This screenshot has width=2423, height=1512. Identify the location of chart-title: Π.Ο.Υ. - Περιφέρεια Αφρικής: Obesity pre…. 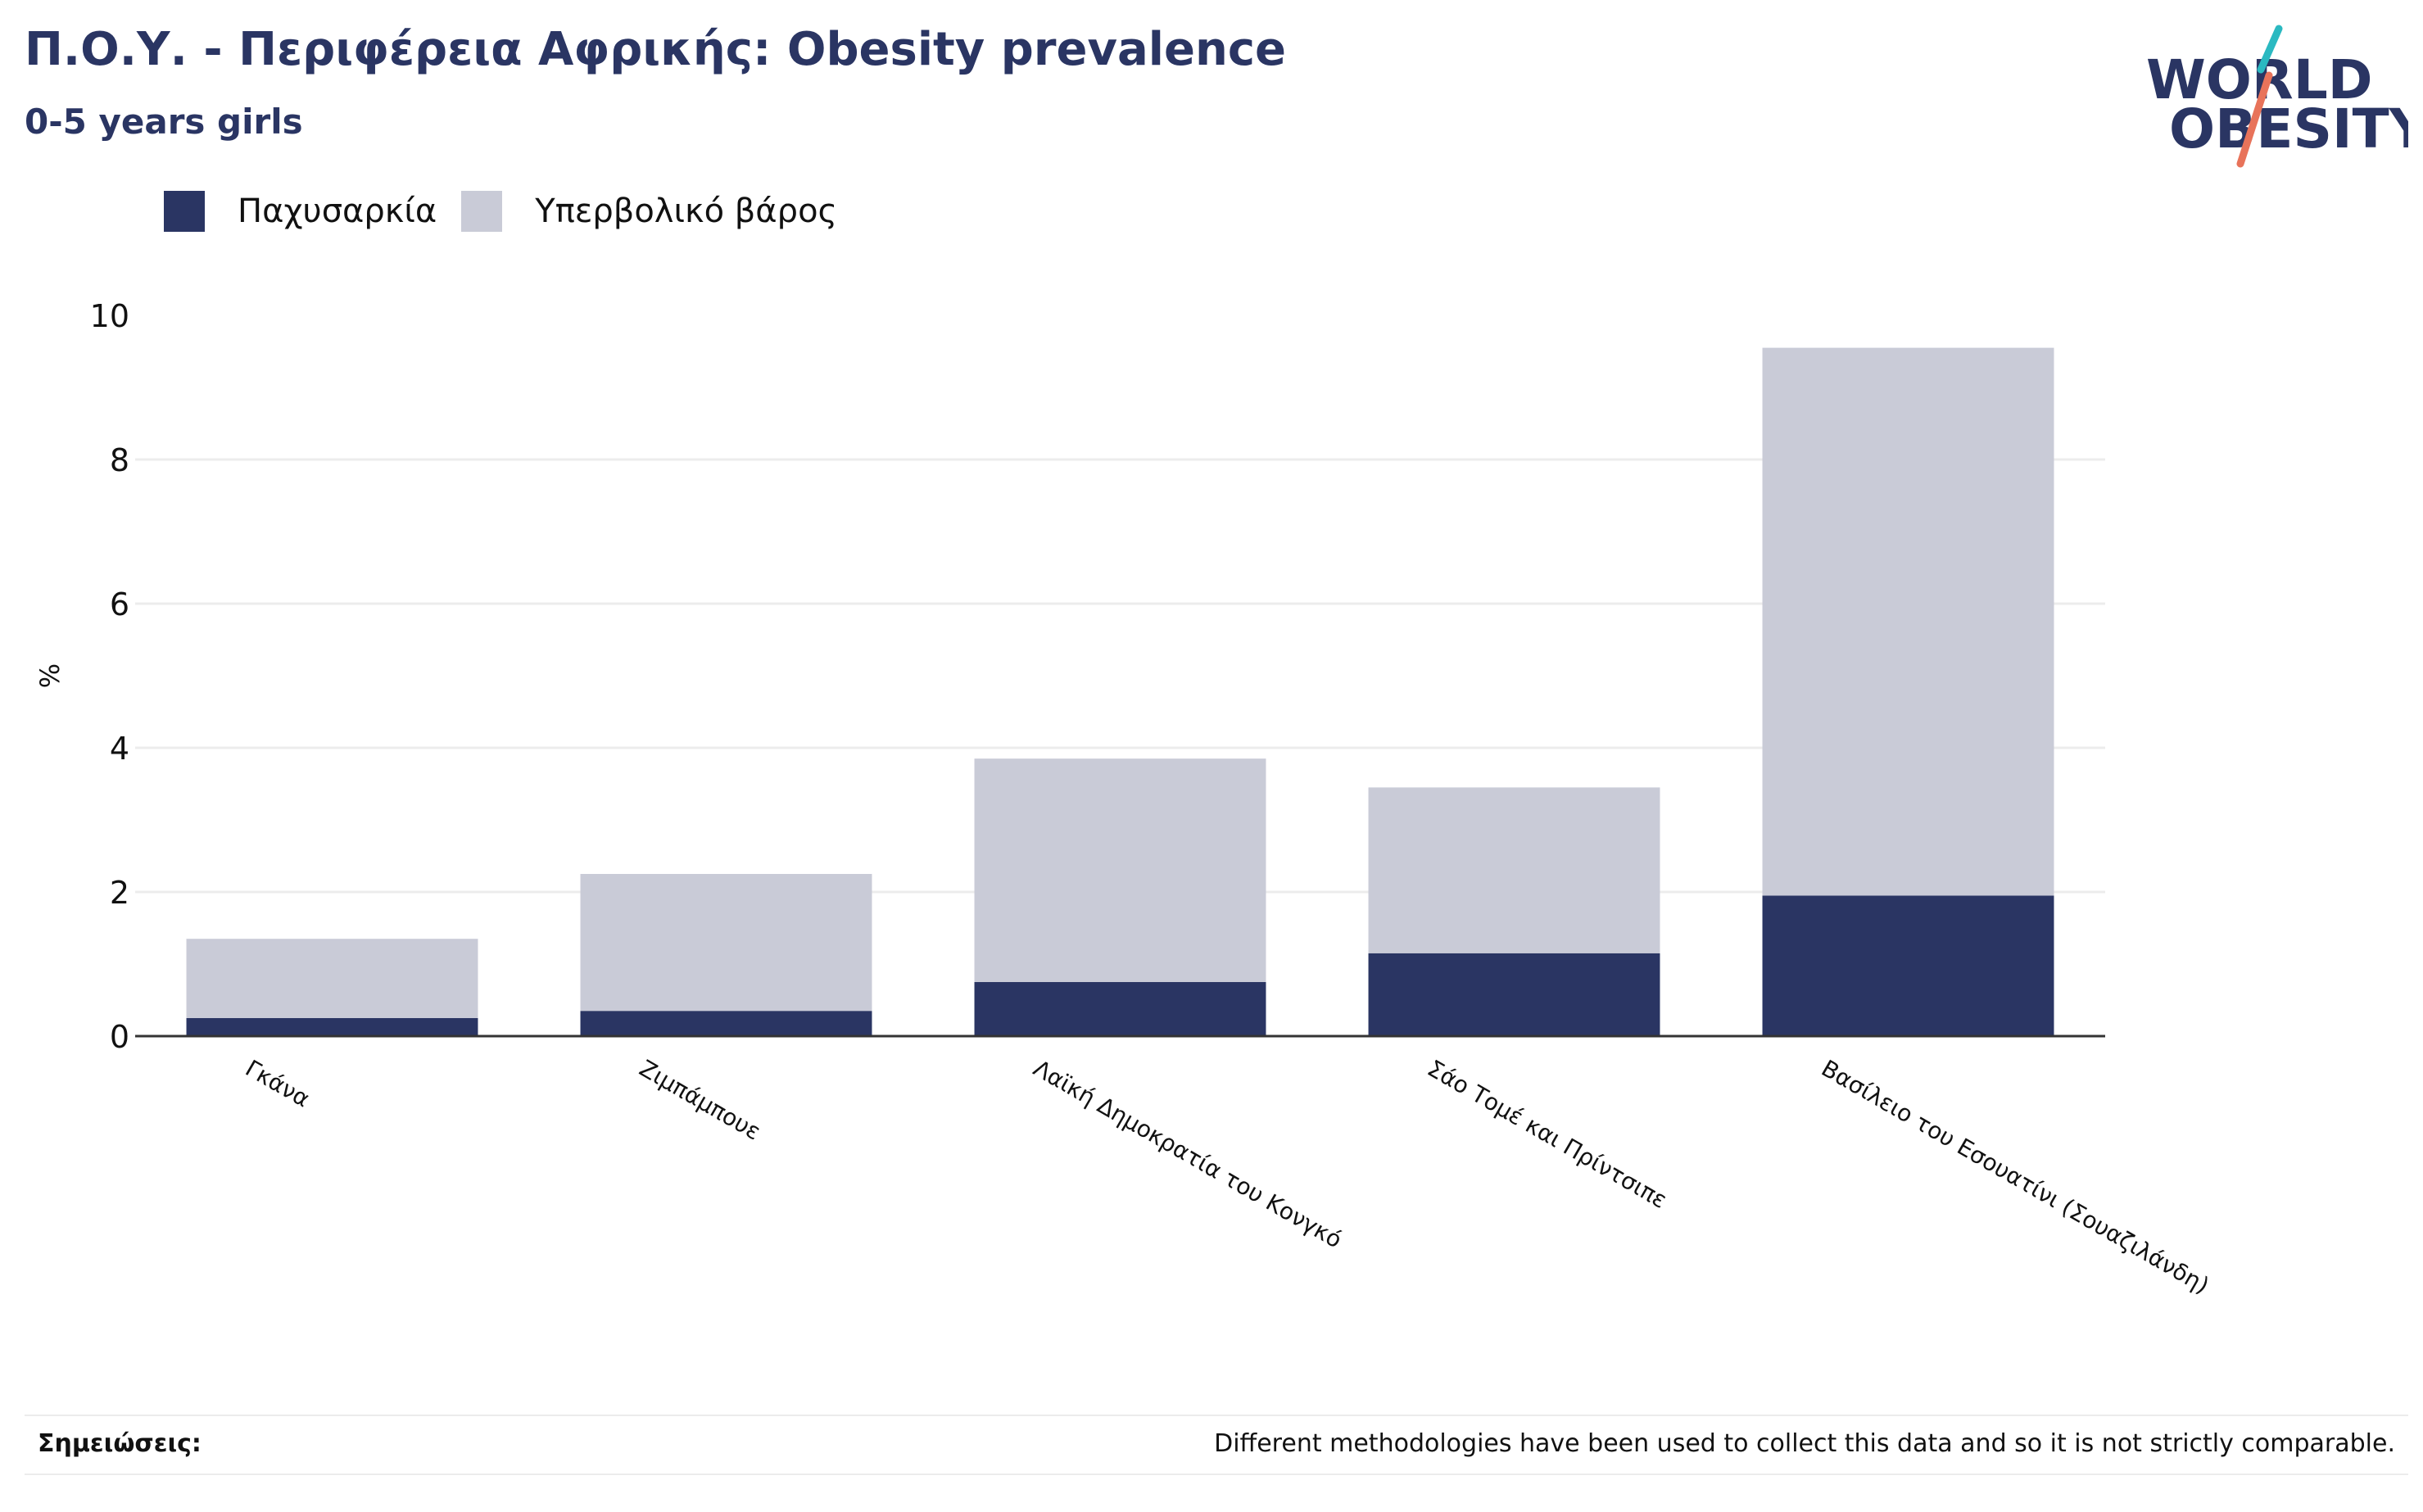
(655, 49).